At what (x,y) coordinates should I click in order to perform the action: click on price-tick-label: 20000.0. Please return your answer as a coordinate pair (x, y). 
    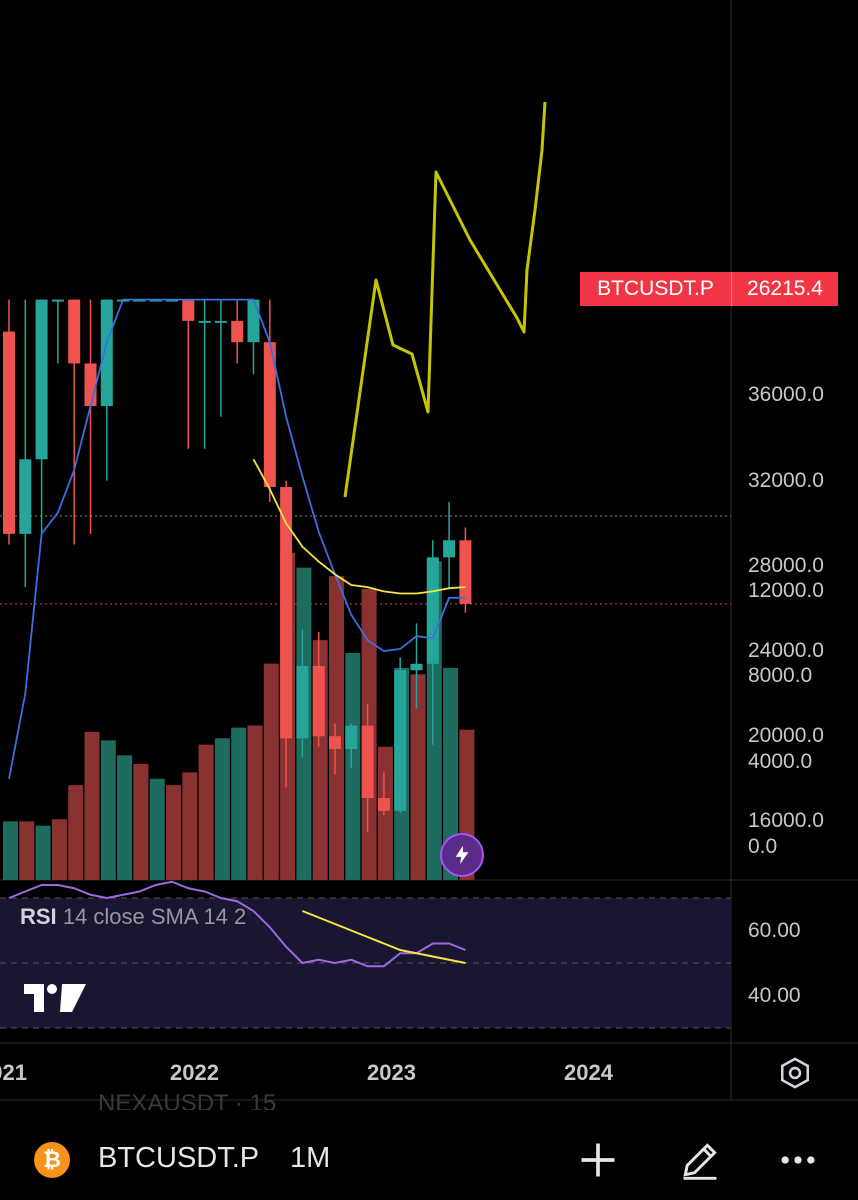
    Looking at the image, I should click on (786, 736).